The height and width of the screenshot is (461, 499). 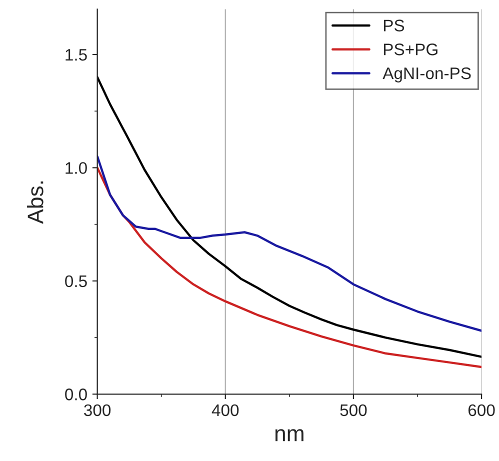 What do you see at coordinates (76, 55) in the screenshot?
I see `y-tick-label: 1.5` at bounding box center [76, 55].